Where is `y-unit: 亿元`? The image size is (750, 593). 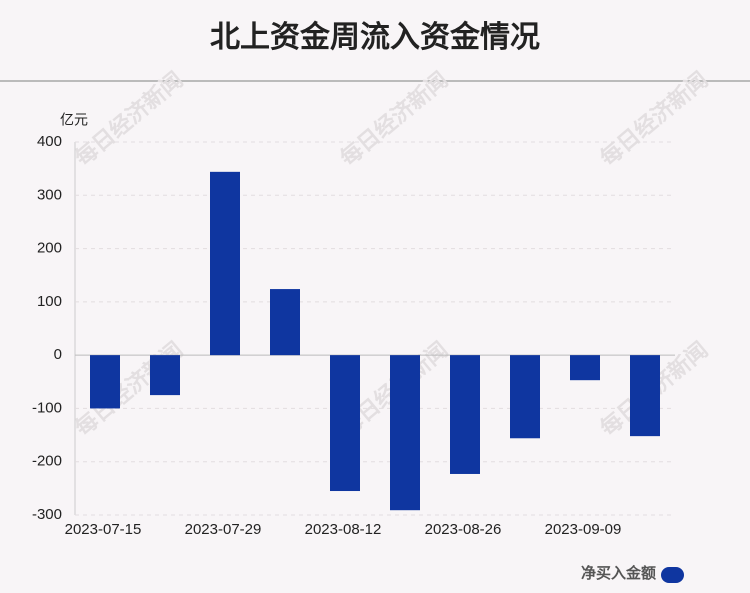 y-unit: 亿元 is located at coordinates (74, 120).